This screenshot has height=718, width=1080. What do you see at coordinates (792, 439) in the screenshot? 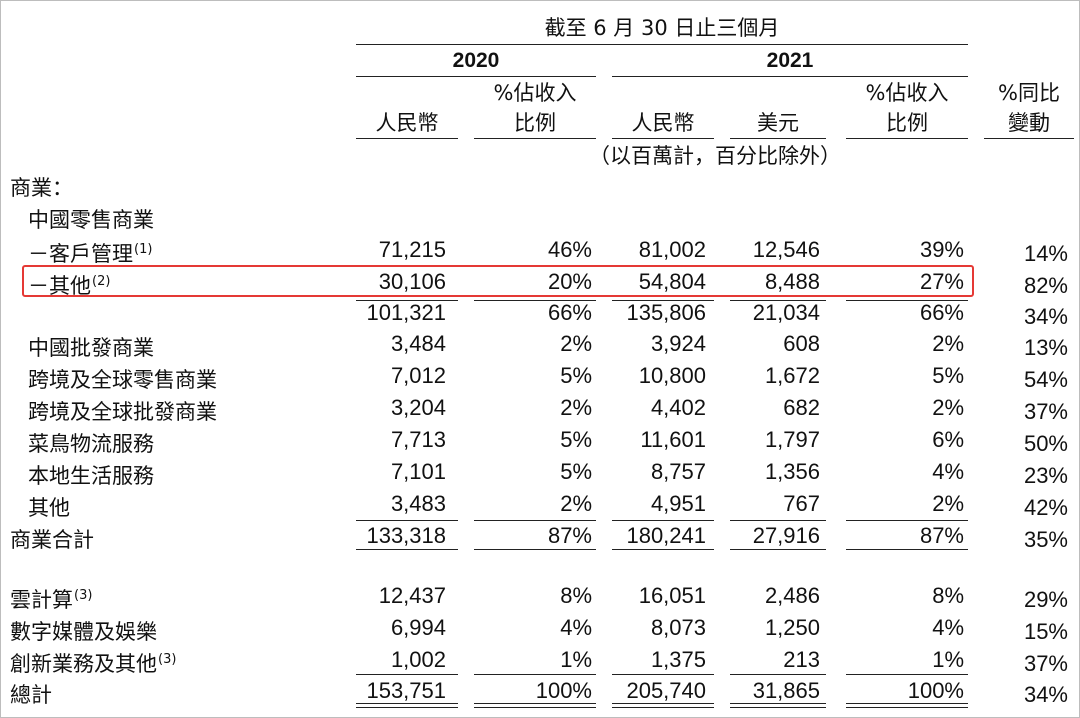
I see `cell-usd-2021: 1,797` at bounding box center [792, 439].